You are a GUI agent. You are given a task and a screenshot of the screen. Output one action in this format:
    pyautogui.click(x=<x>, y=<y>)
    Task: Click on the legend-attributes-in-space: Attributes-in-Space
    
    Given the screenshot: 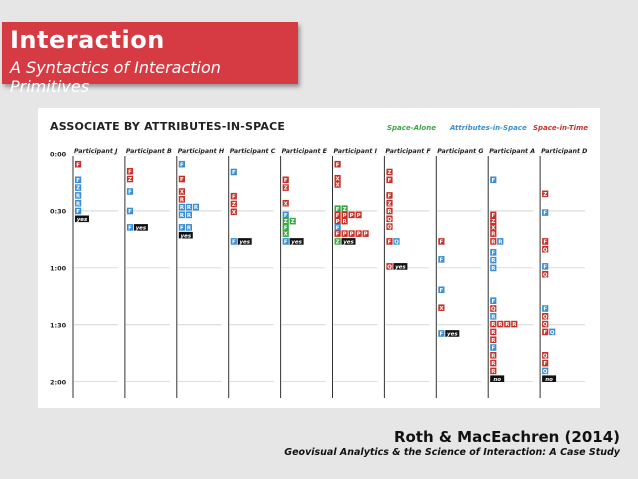 What is the action you would take?
    pyautogui.click(x=488, y=128)
    